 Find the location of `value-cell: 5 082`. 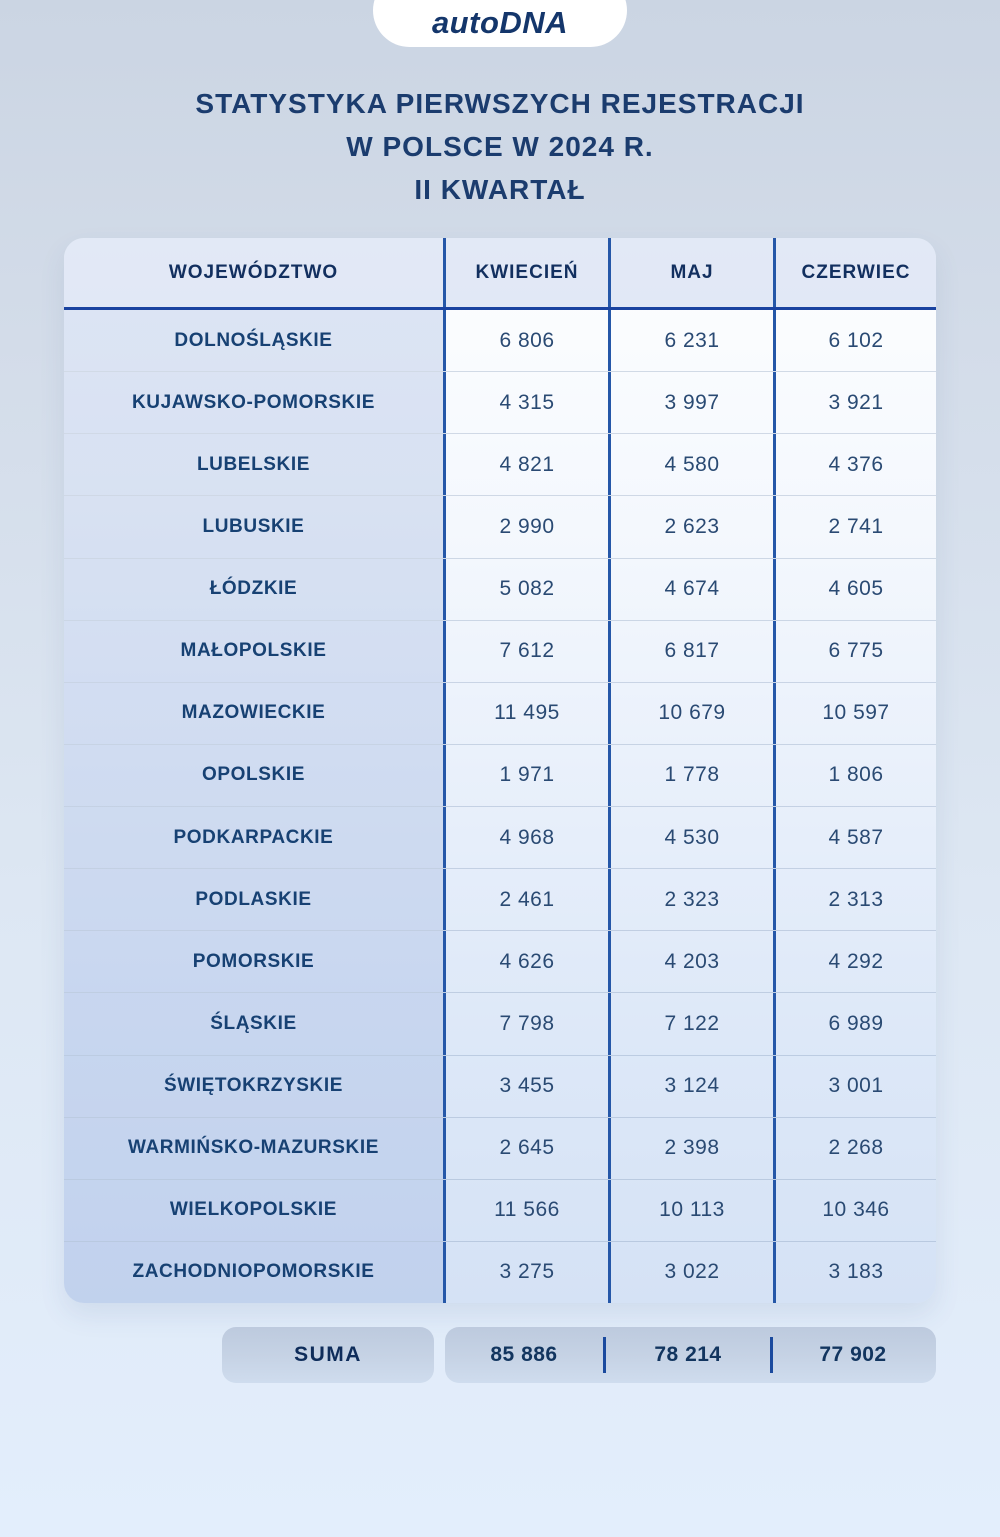

value-cell: 5 082 is located at coordinates (525, 589).